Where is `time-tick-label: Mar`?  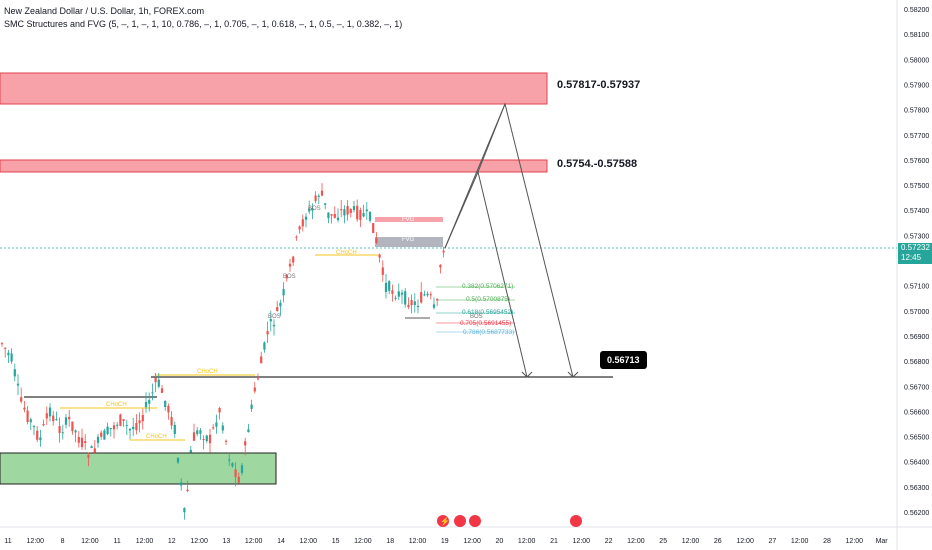 time-tick-label: Mar is located at coordinates (882, 541).